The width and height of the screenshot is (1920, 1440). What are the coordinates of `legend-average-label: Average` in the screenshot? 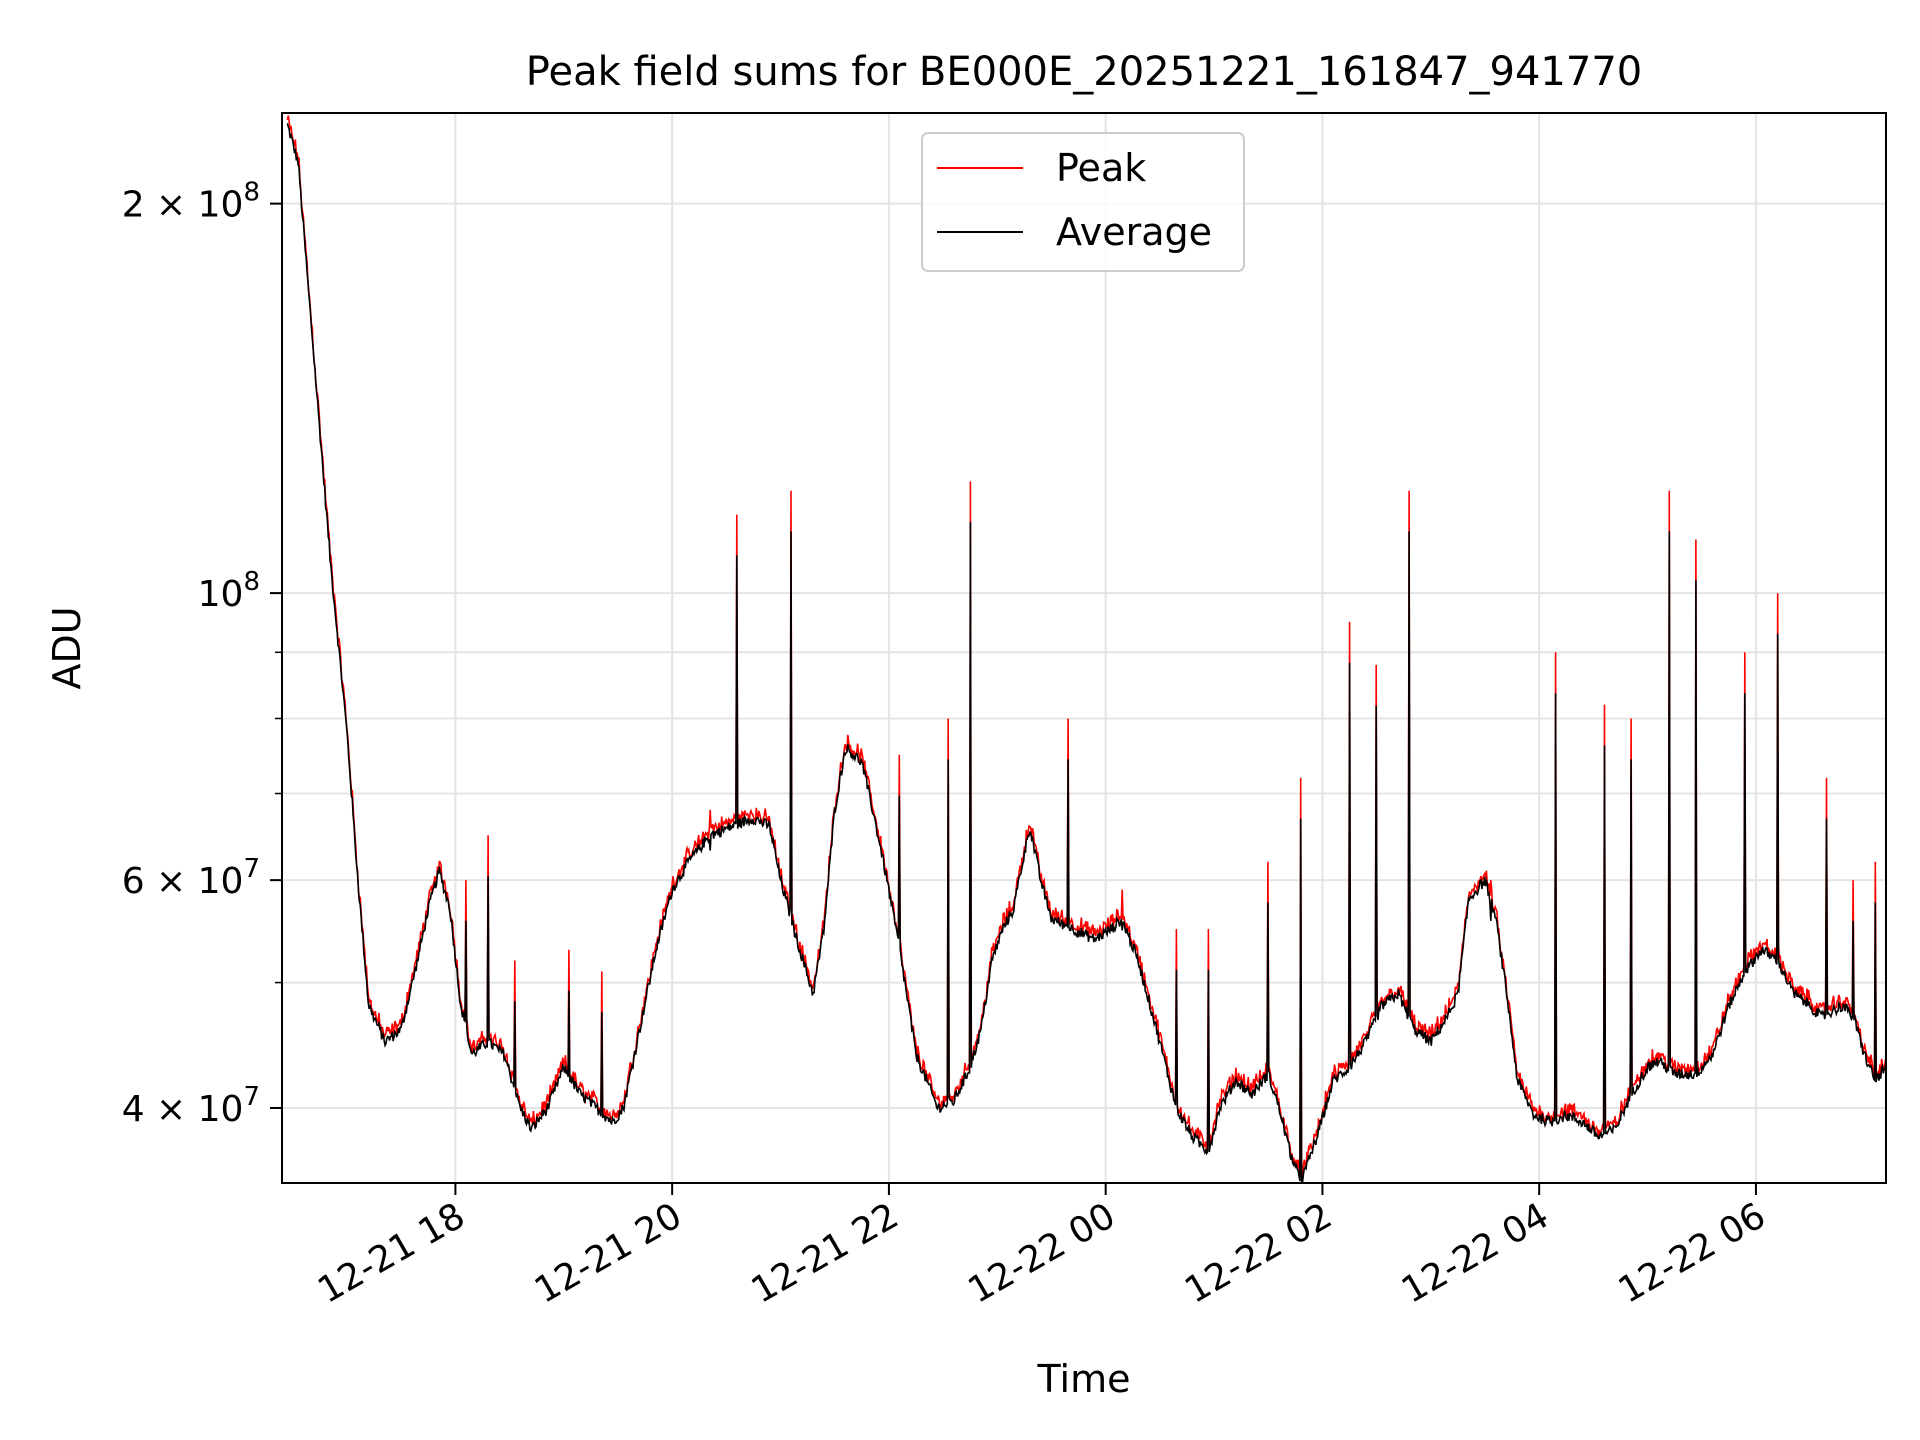 It's located at (1134, 232).